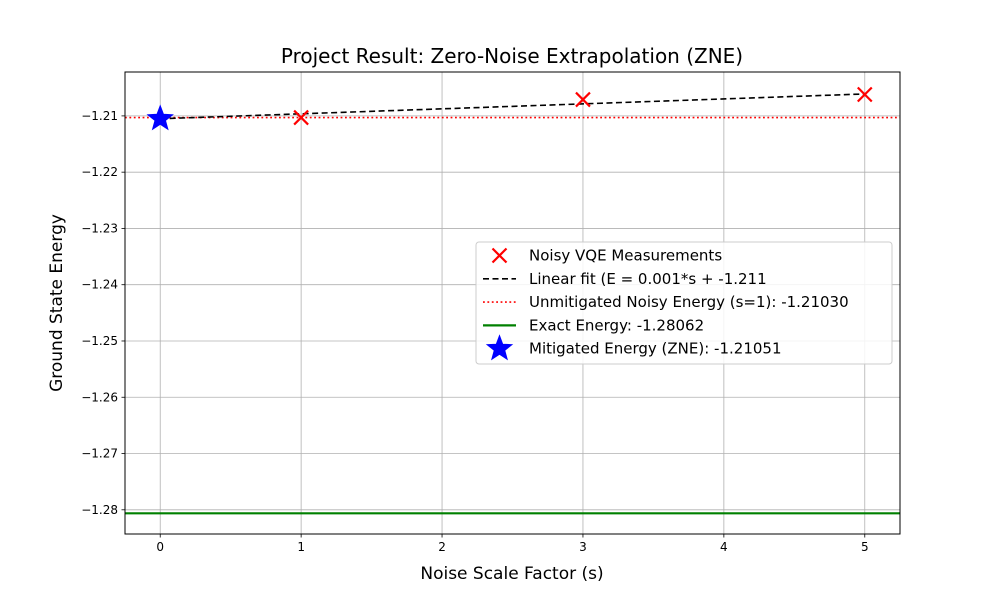 The image size is (1000, 600). What do you see at coordinates (512, 106) in the screenshot?
I see `linear-fit-line` at bounding box center [512, 106].